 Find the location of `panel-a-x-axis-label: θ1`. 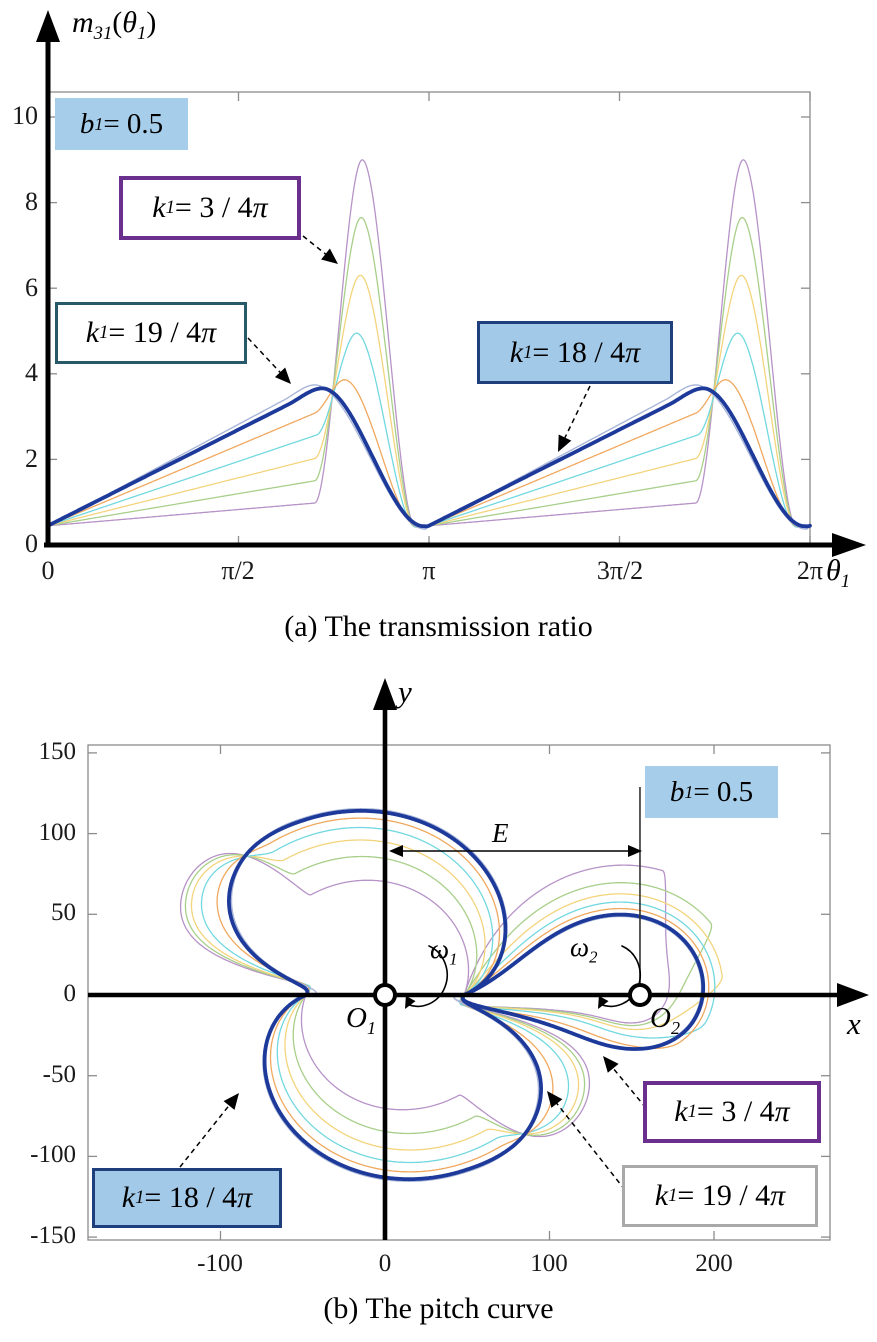

panel-a-x-axis-label: θ1 is located at coordinates (838, 572).